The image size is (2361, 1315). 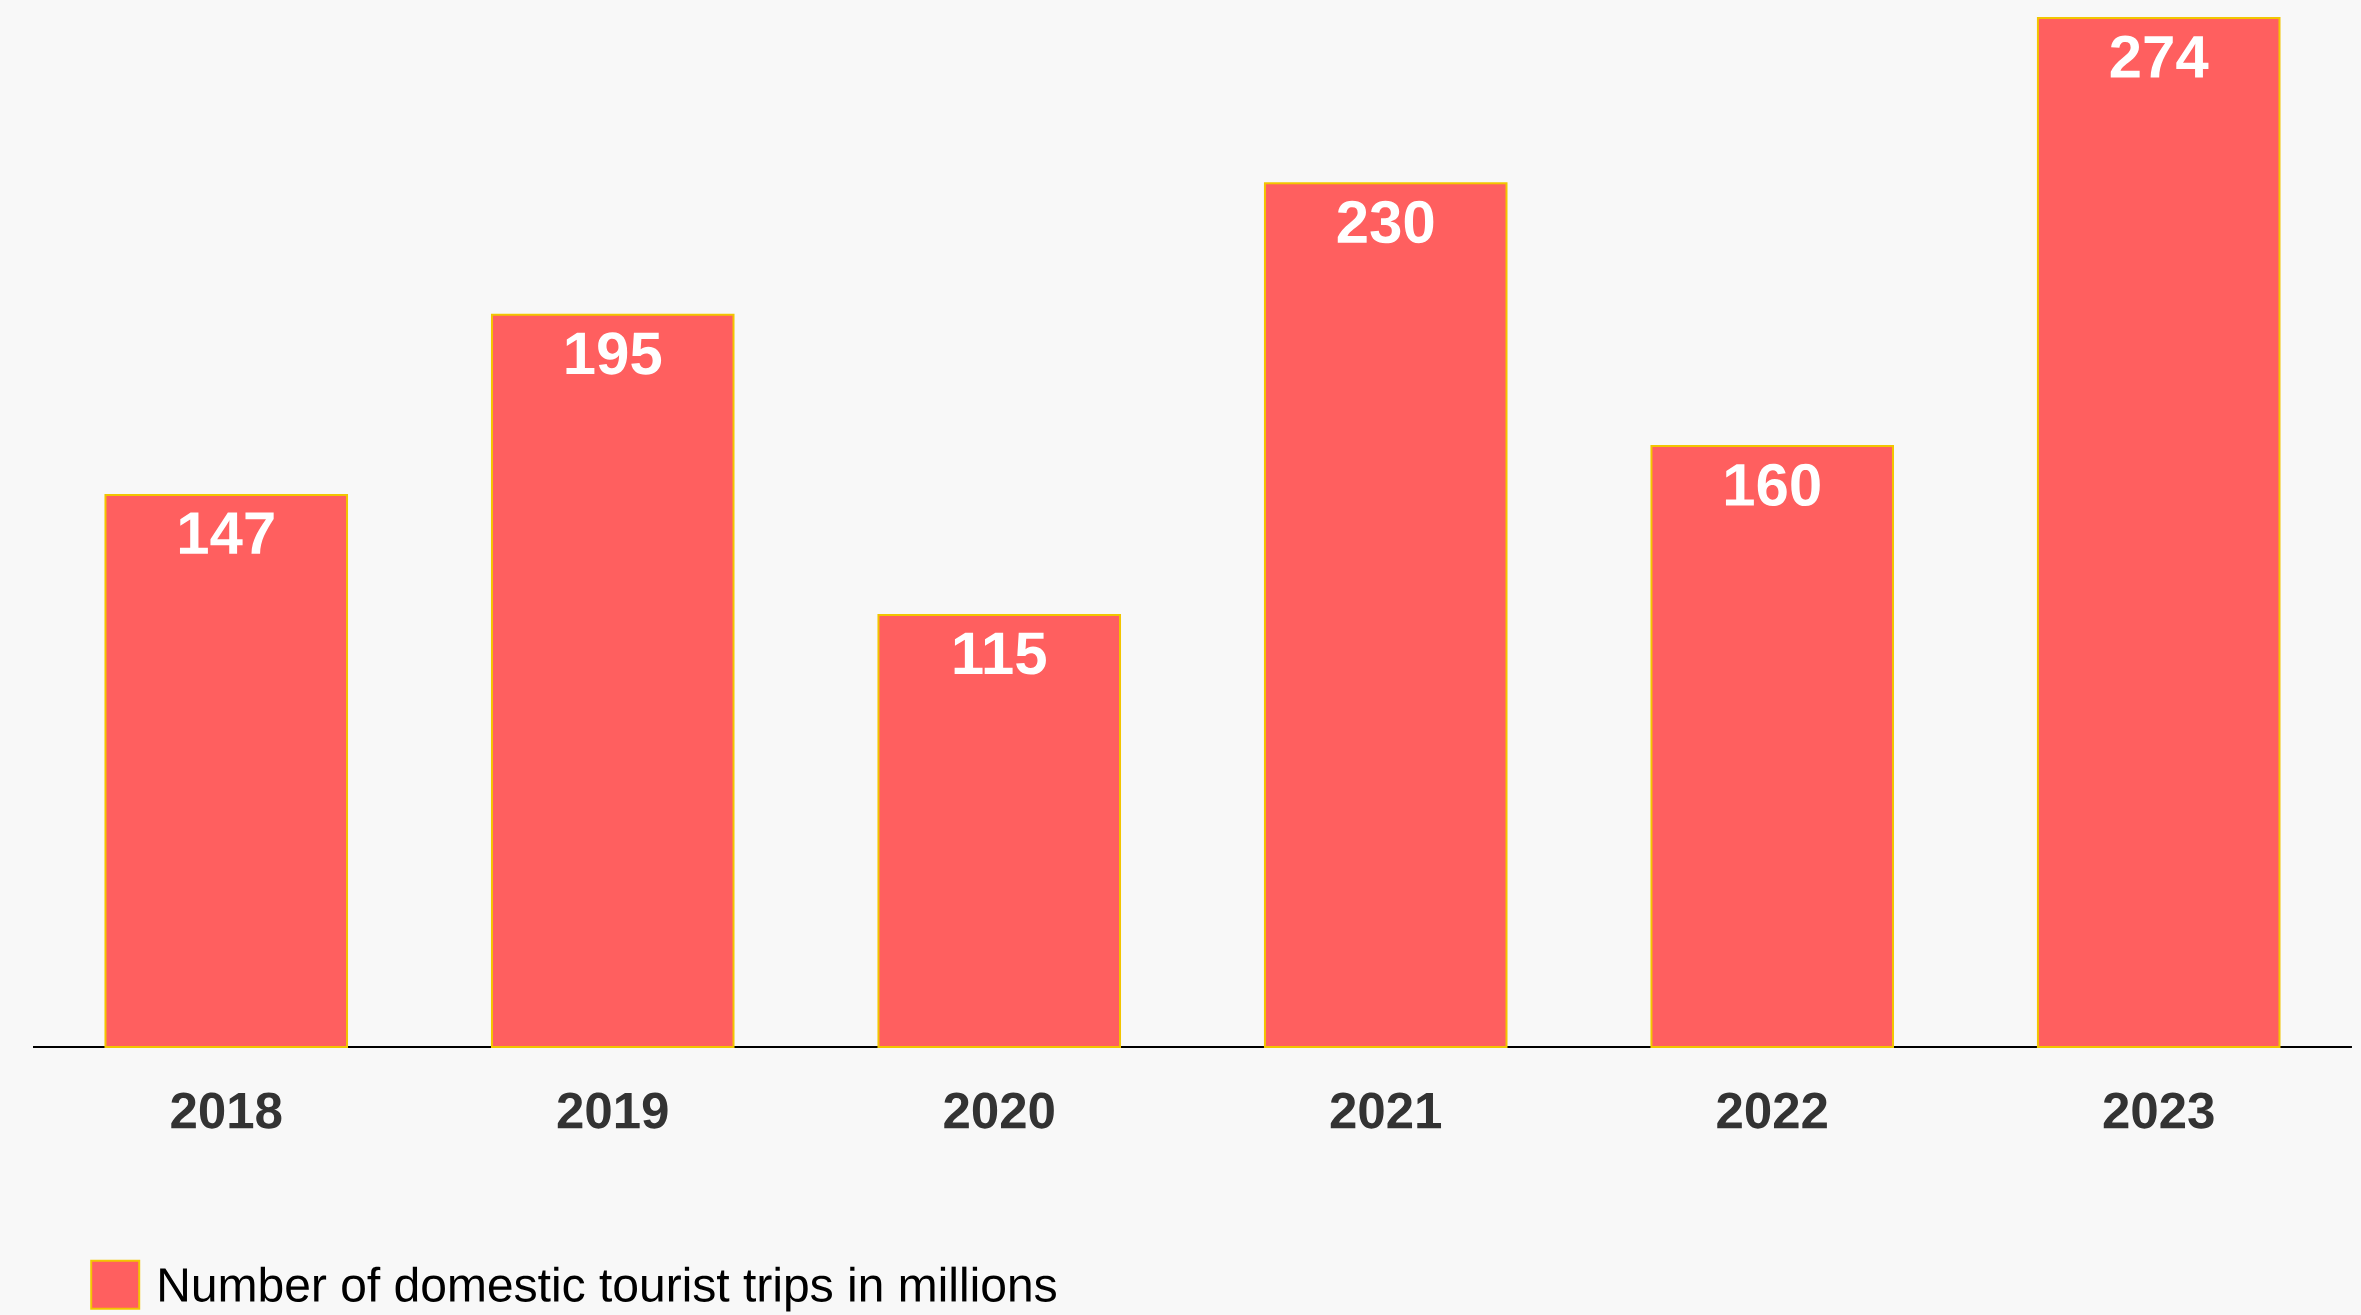 I want to click on x-tick-label: 2018, so click(x=226, y=1110).